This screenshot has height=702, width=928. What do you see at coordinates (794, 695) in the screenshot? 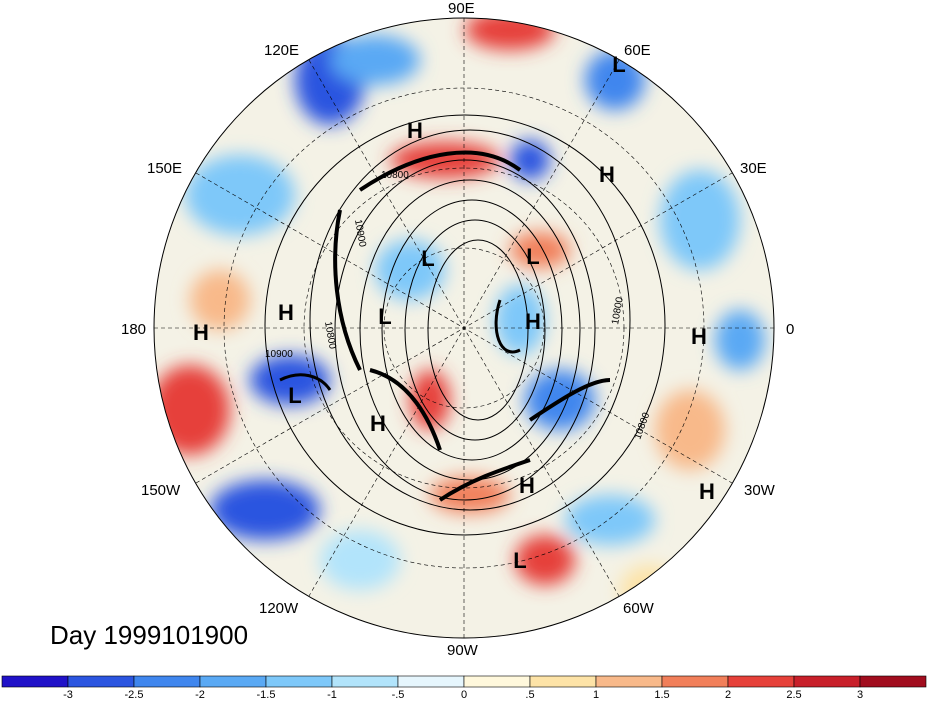
I see `colorbar-tick-label: 2.5` at bounding box center [794, 695].